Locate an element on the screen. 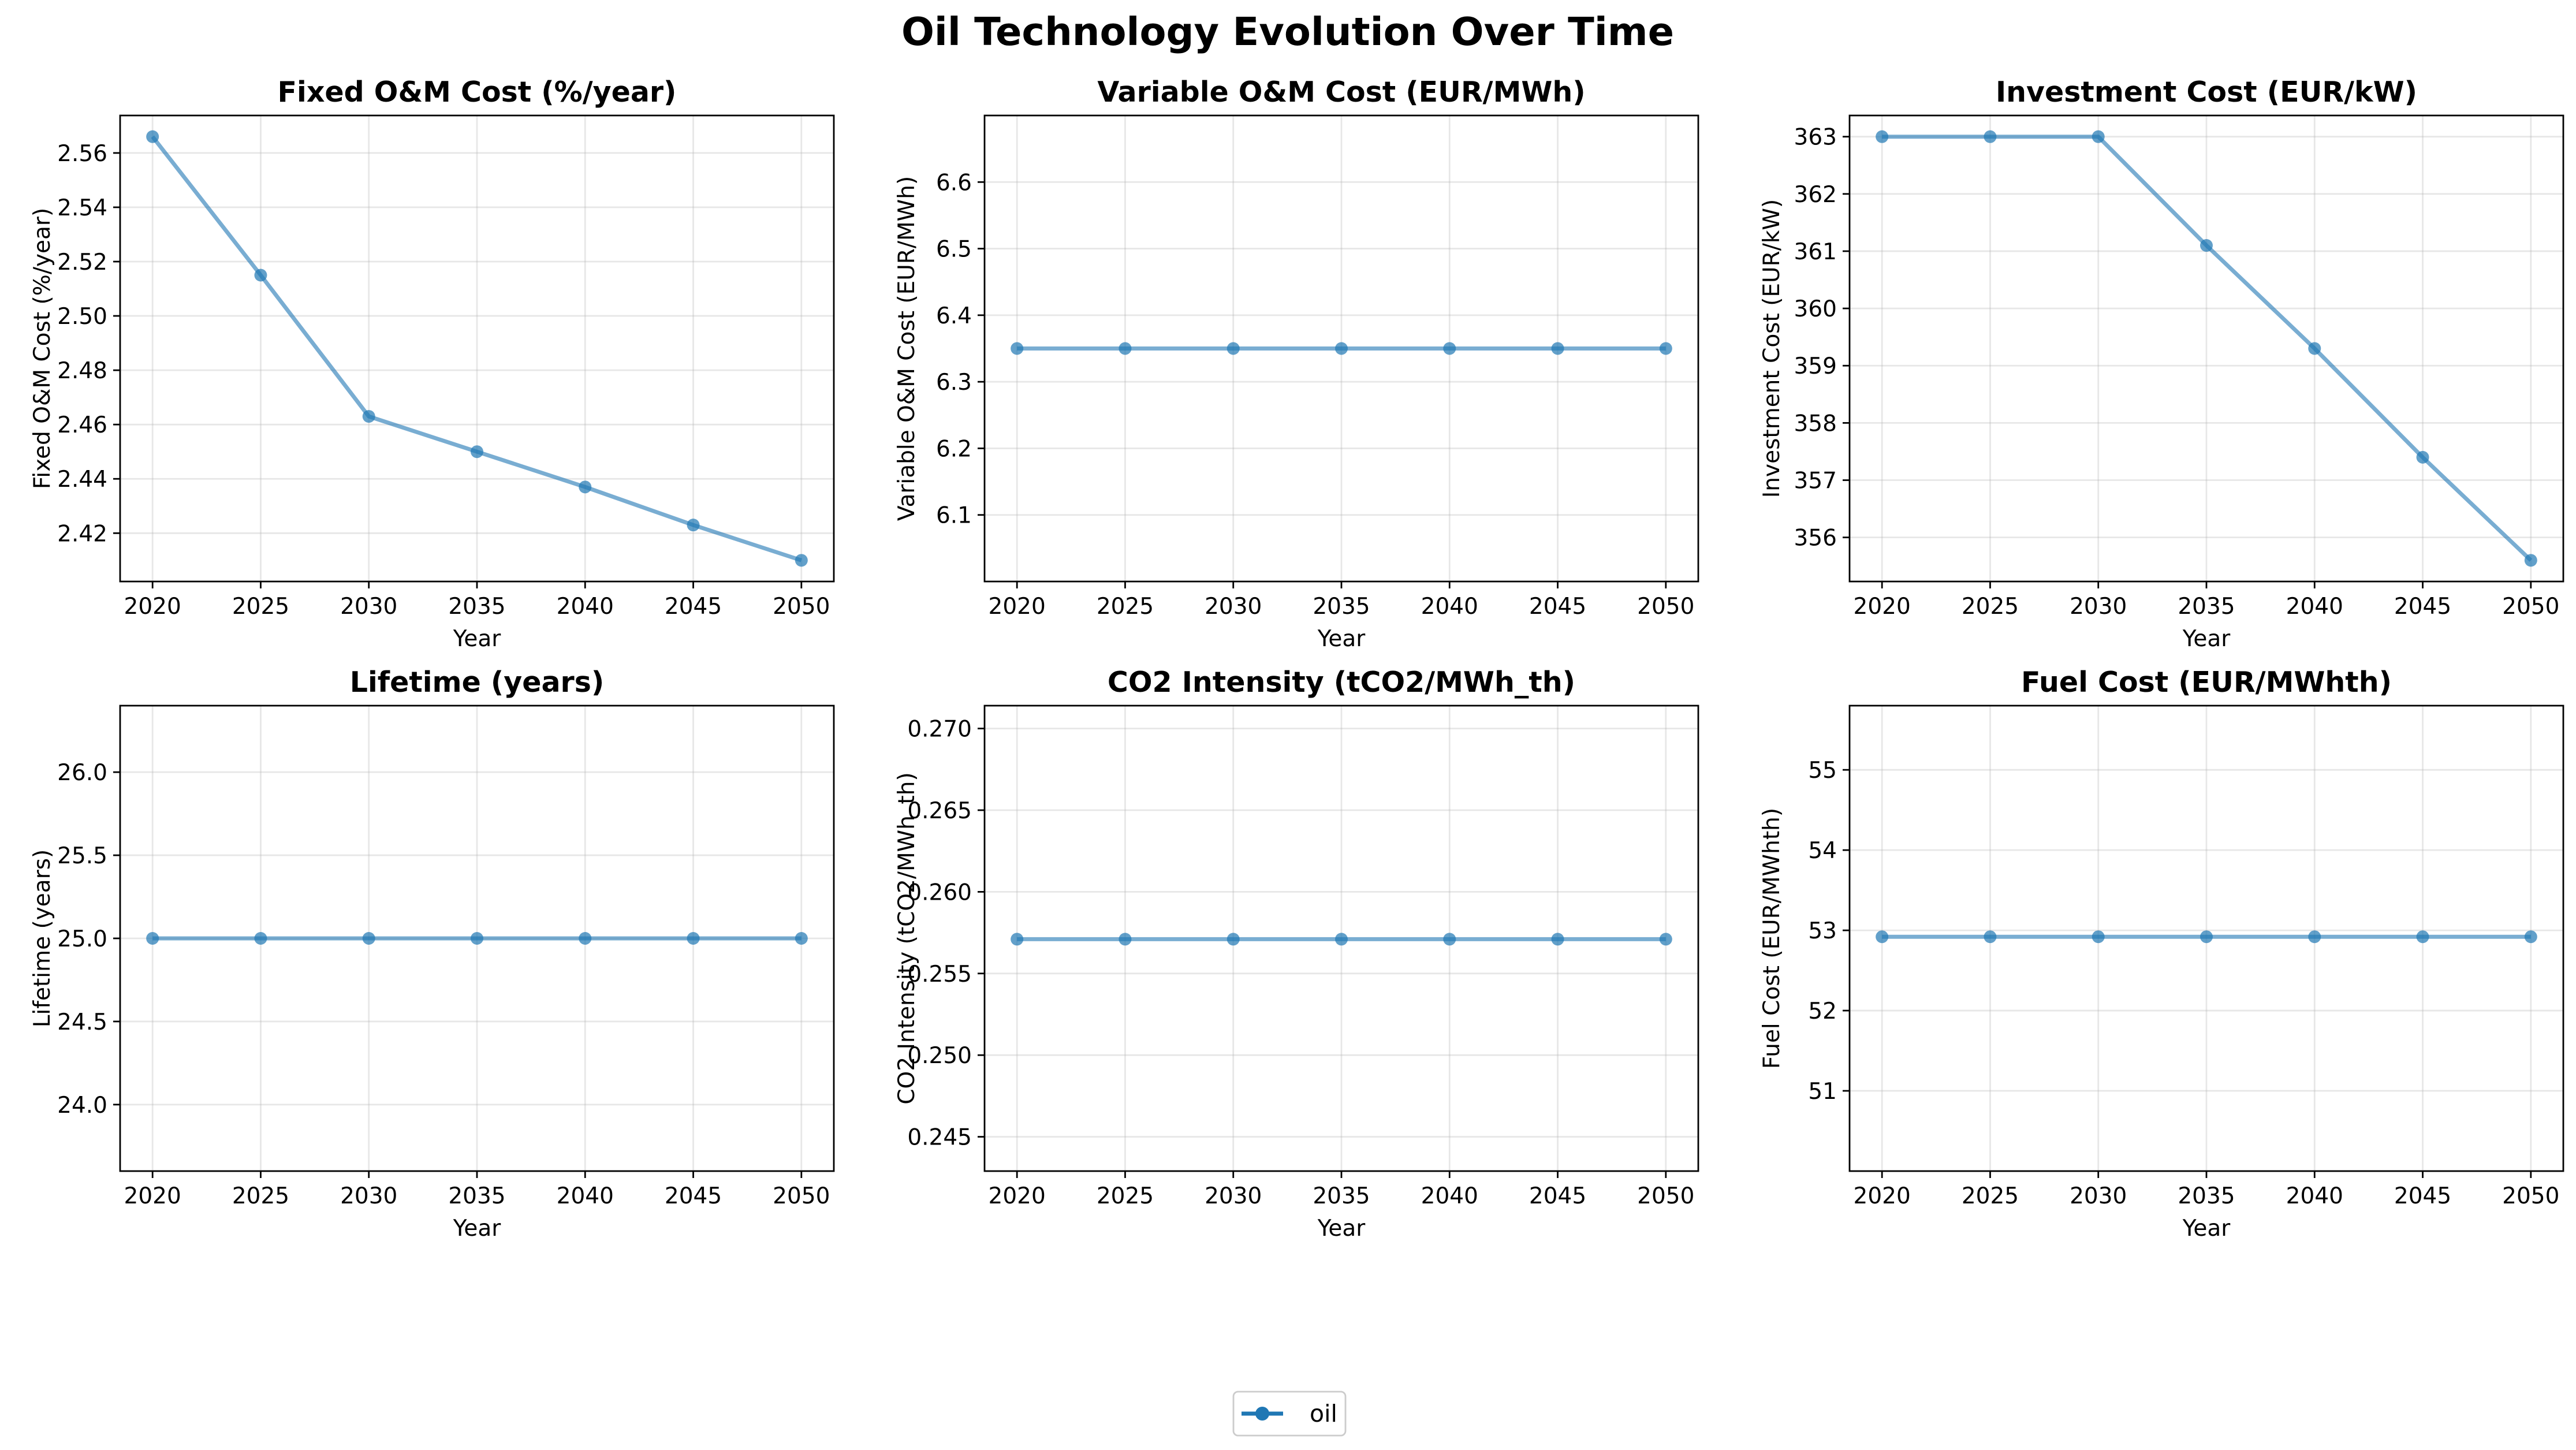  y-tick-label: 24.5 is located at coordinates (82, 1022).